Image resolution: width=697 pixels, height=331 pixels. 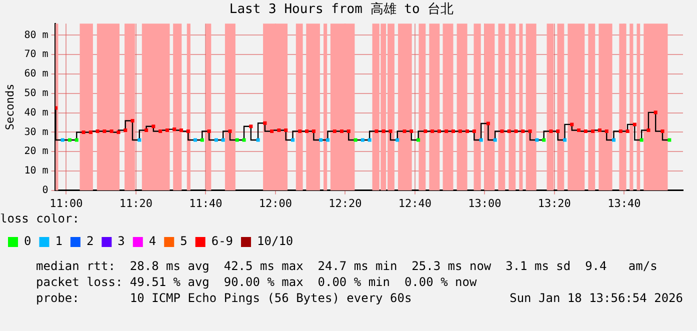 What do you see at coordinates (341, 9) in the screenshot?
I see `chart-title: Last 3 Hours from 高雄 to 台北` at bounding box center [341, 9].